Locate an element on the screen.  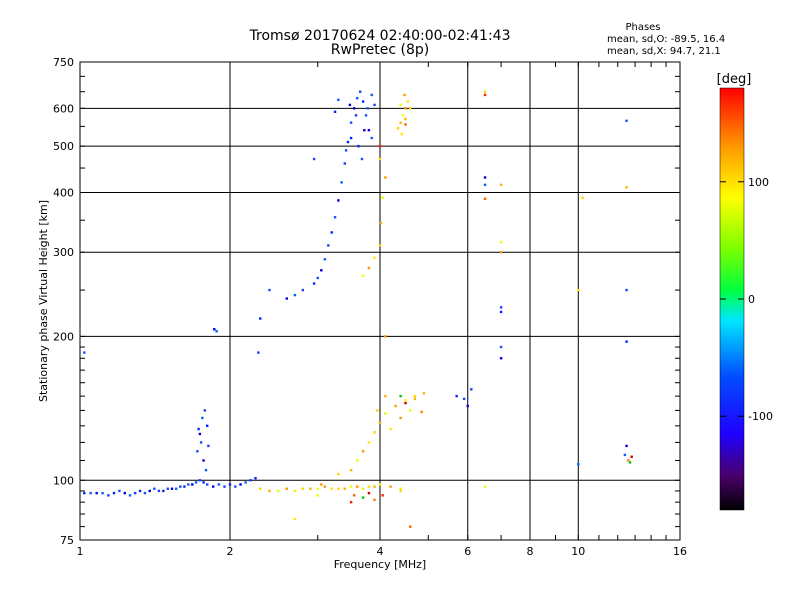
x-tick-label: 8 is located at coordinates (530, 551).